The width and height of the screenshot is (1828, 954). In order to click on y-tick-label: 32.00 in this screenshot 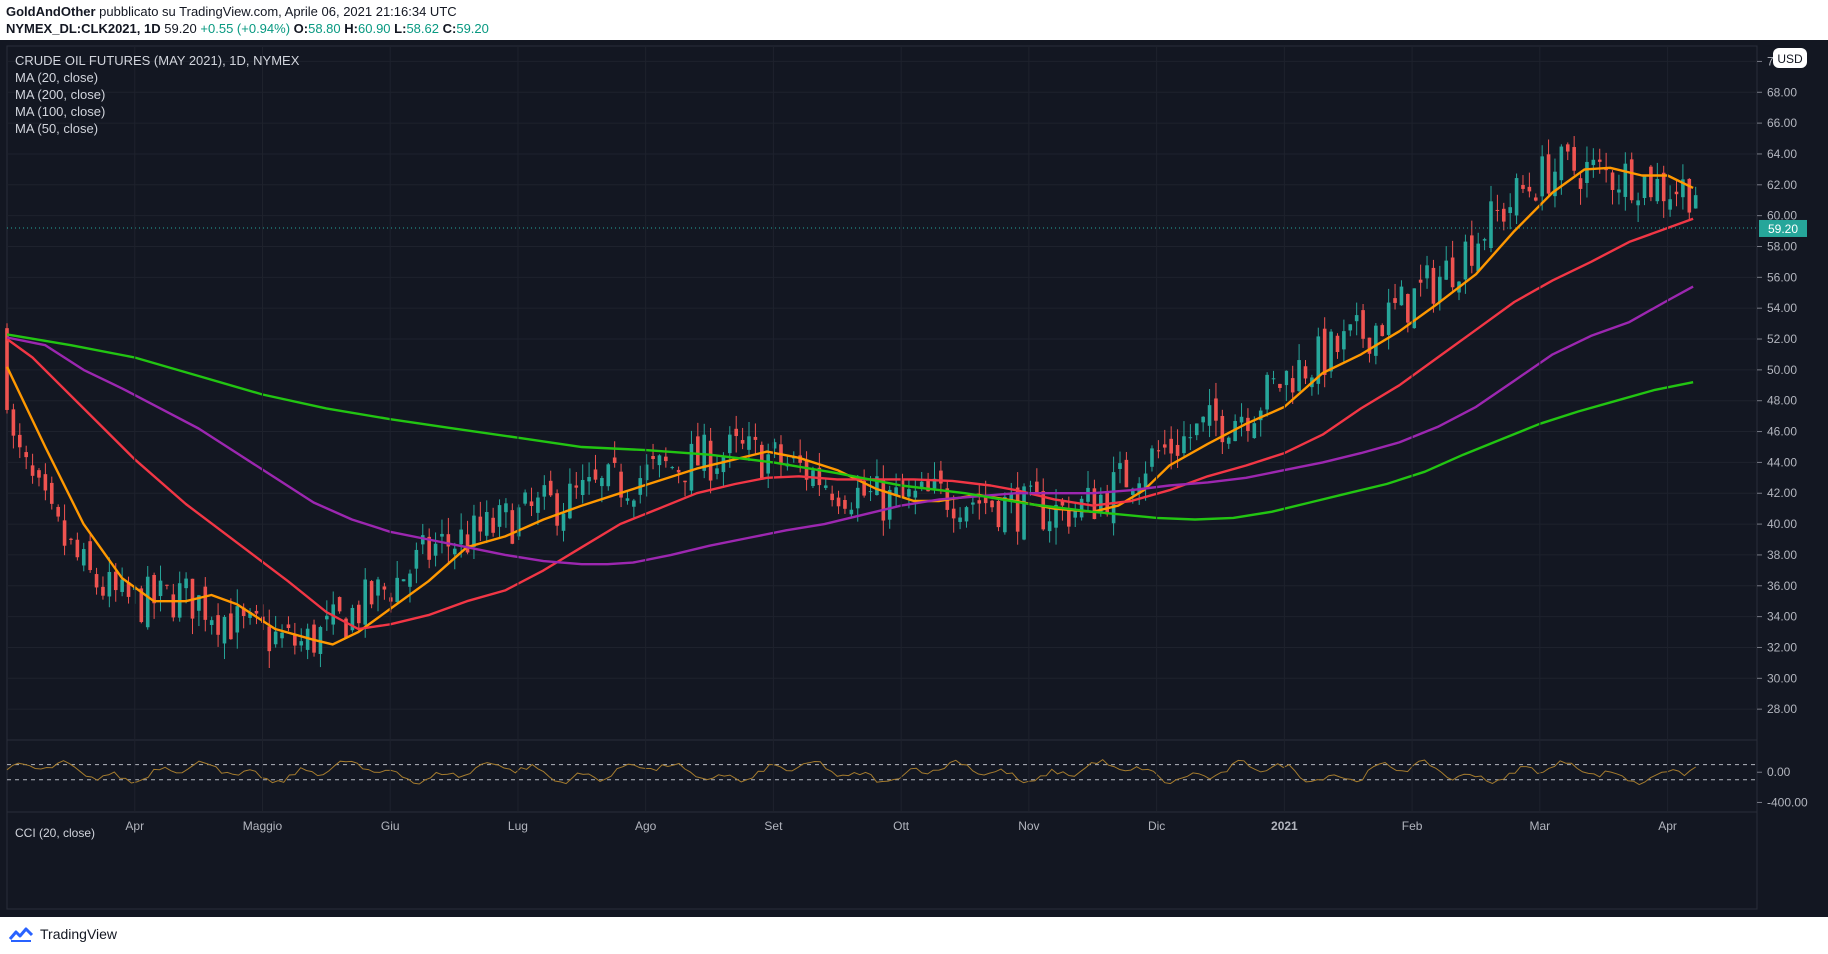, I will do `click(1782, 647)`.